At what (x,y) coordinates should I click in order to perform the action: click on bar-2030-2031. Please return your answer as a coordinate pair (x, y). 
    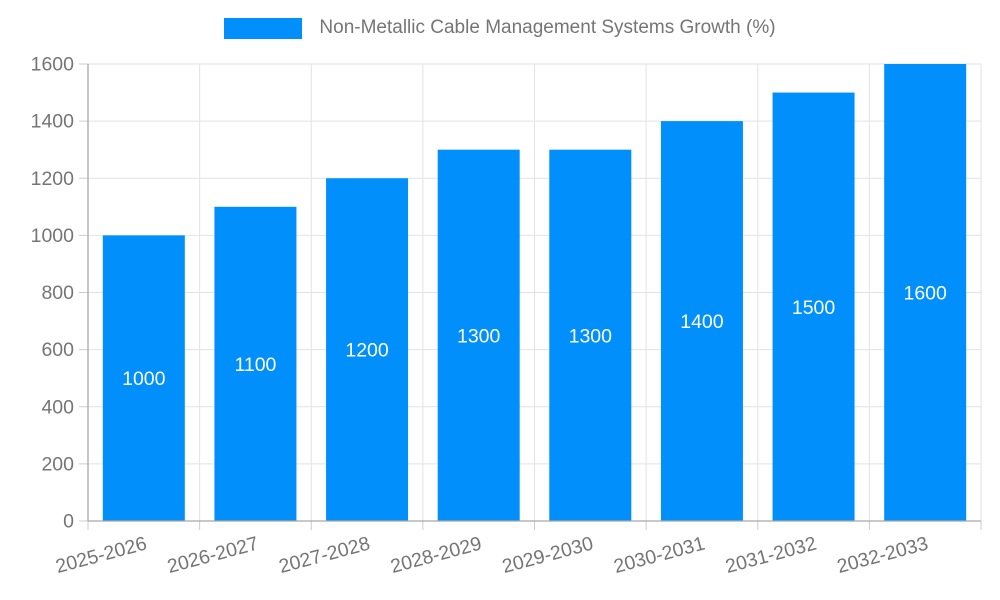
    Looking at the image, I should click on (701, 321).